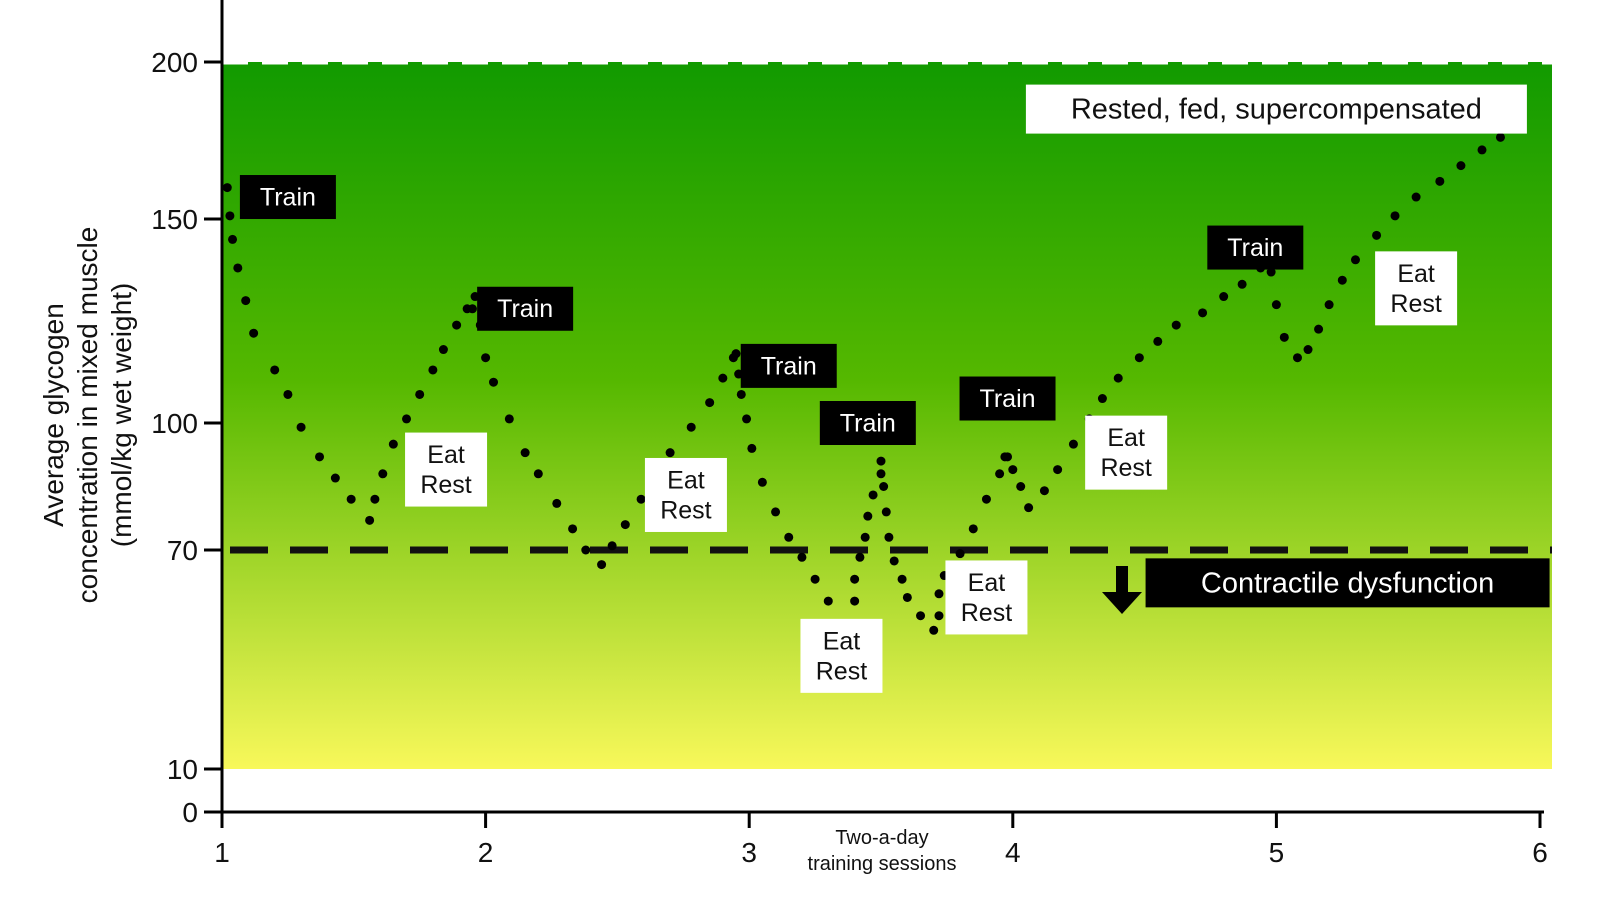 The image size is (1612, 907). I want to click on y-tick-label: 0, so click(190, 812).